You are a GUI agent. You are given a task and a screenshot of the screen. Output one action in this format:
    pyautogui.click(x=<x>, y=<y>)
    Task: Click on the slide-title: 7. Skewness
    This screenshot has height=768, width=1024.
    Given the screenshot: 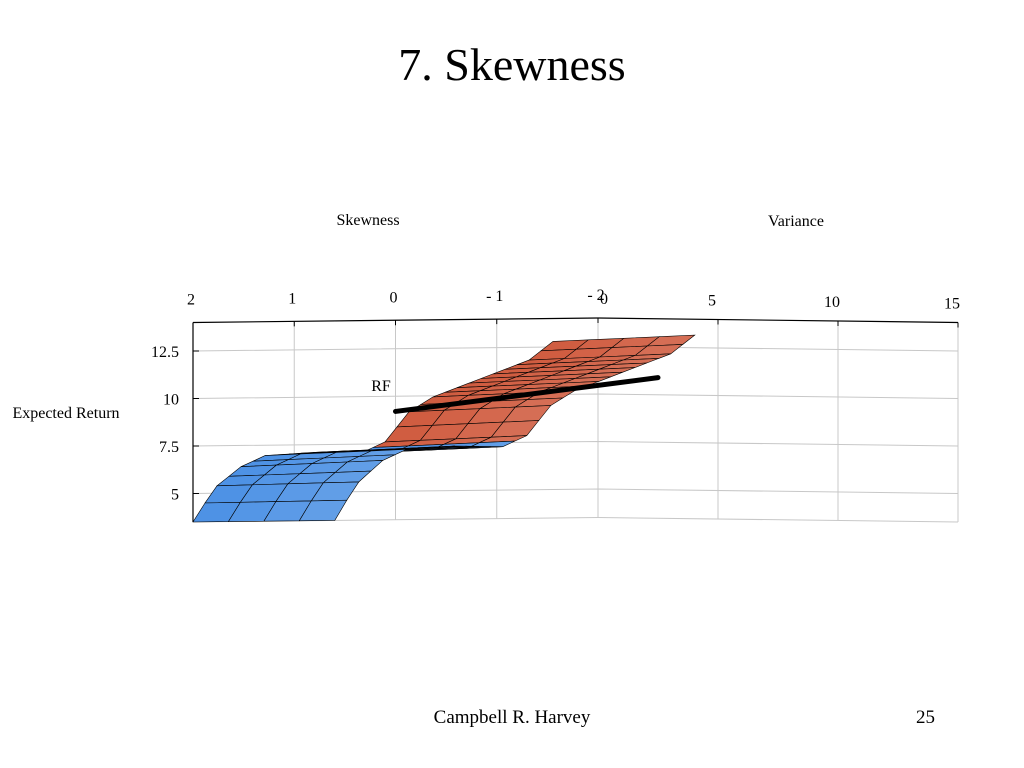 What is the action you would take?
    pyautogui.click(x=512, y=64)
    